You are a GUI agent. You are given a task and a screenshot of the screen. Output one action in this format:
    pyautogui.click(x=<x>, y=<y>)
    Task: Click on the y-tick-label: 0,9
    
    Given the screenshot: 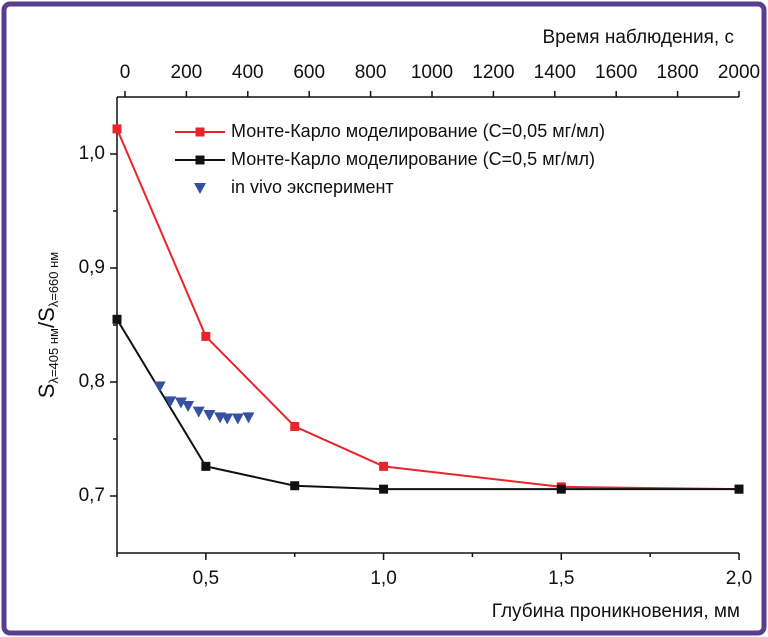 What is the action you would take?
    pyautogui.click(x=92, y=267)
    